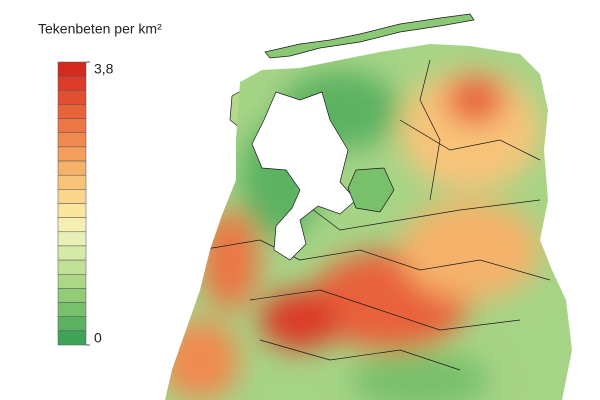 The width and height of the screenshot is (600, 400). Describe the element at coordinates (104, 69) in the screenshot. I see `scale-label: 3,8` at that location.